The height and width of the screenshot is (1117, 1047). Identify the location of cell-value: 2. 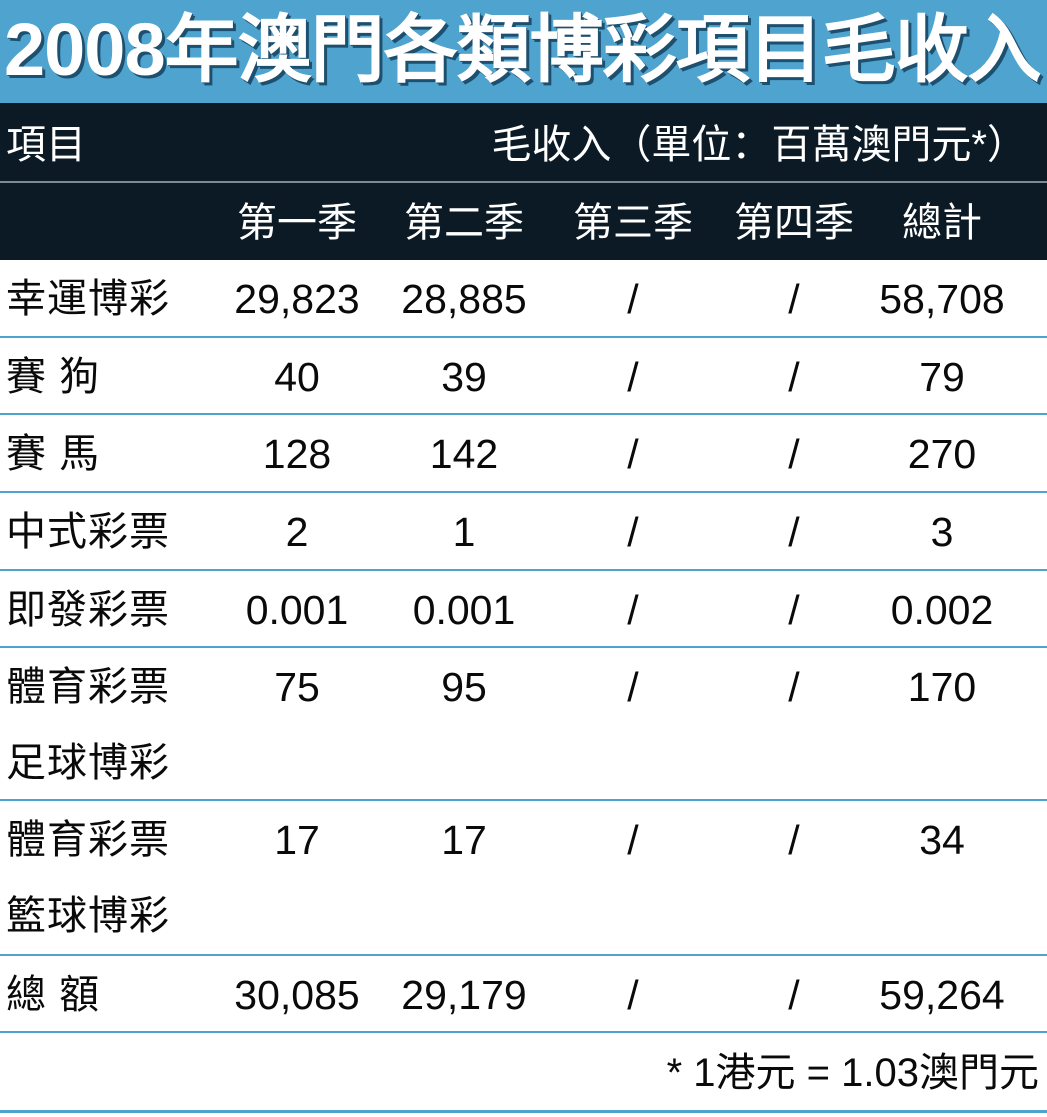
(297, 532).